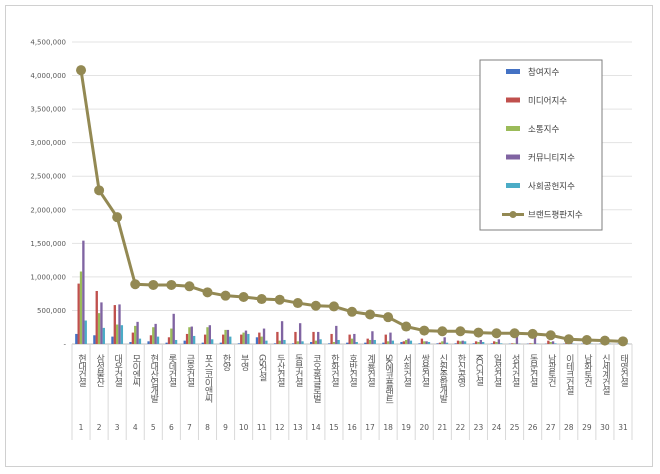 This screenshot has height=474, width=660. Describe the element at coordinates (48, 210) in the screenshot. I see `y-tick-label: 2,000,000` at that location.